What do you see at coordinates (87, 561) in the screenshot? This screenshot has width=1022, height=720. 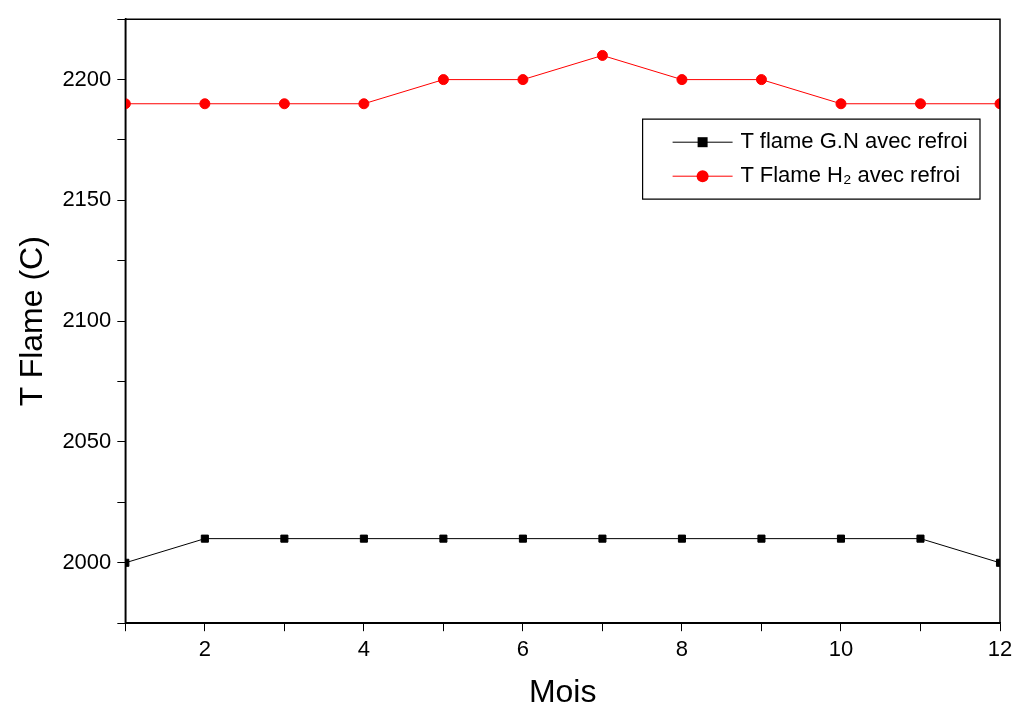 I see `y-tick-label: 2000` at bounding box center [87, 561].